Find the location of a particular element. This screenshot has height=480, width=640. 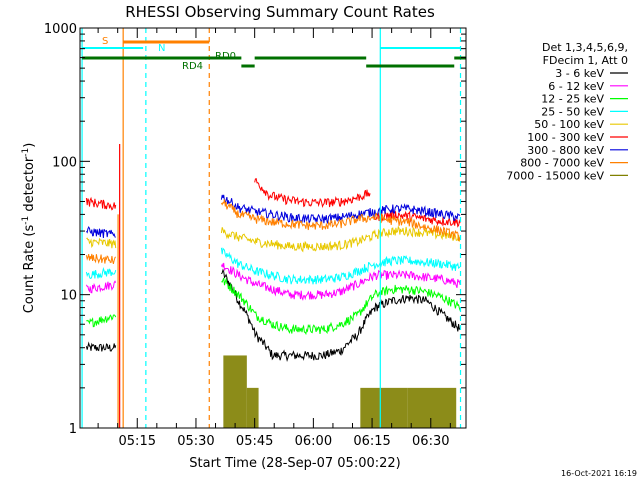

y-axis-label-sup1: -1 is located at coordinates (26, 220).